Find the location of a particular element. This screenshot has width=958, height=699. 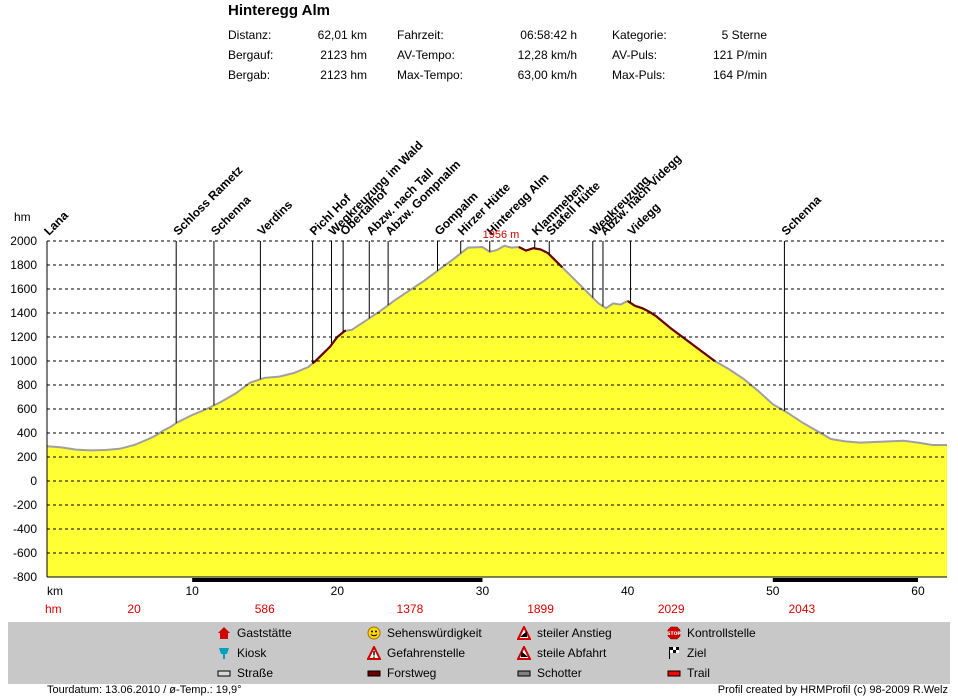

y-tick-label: 1800 is located at coordinates (23, 265).